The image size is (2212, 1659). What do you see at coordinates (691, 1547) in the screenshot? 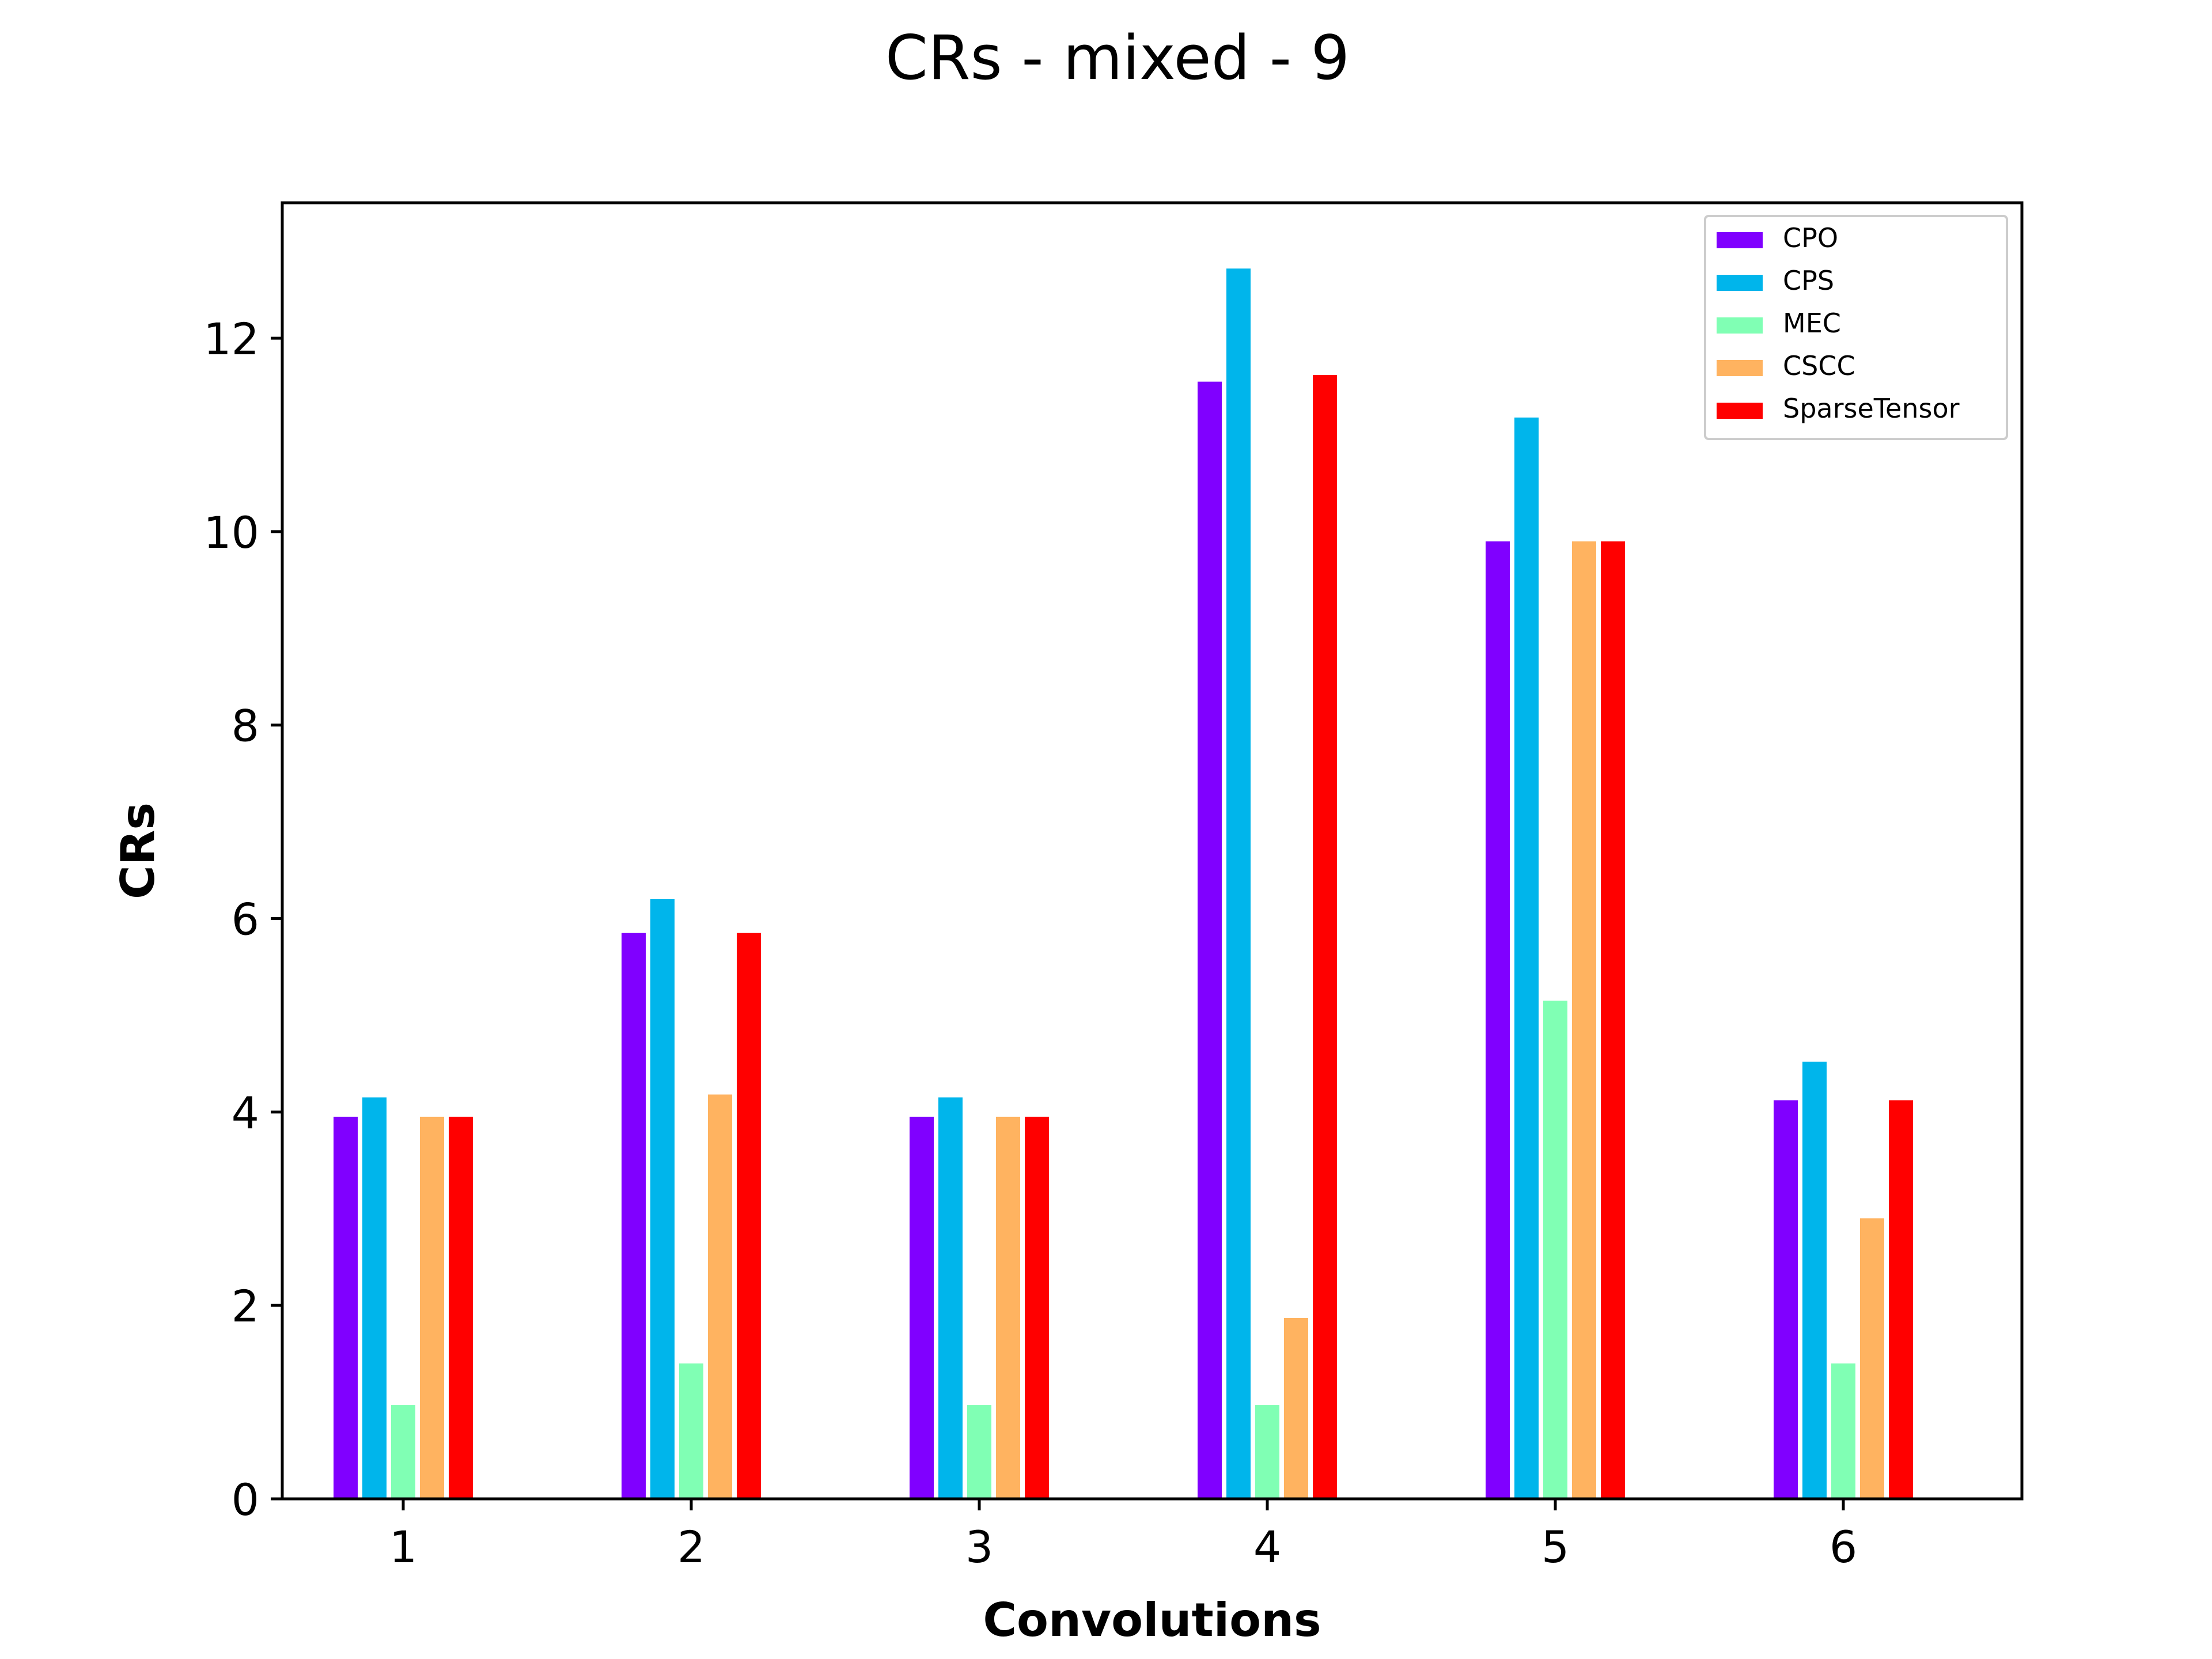
I see `x-tick-label: 2` at bounding box center [691, 1547].